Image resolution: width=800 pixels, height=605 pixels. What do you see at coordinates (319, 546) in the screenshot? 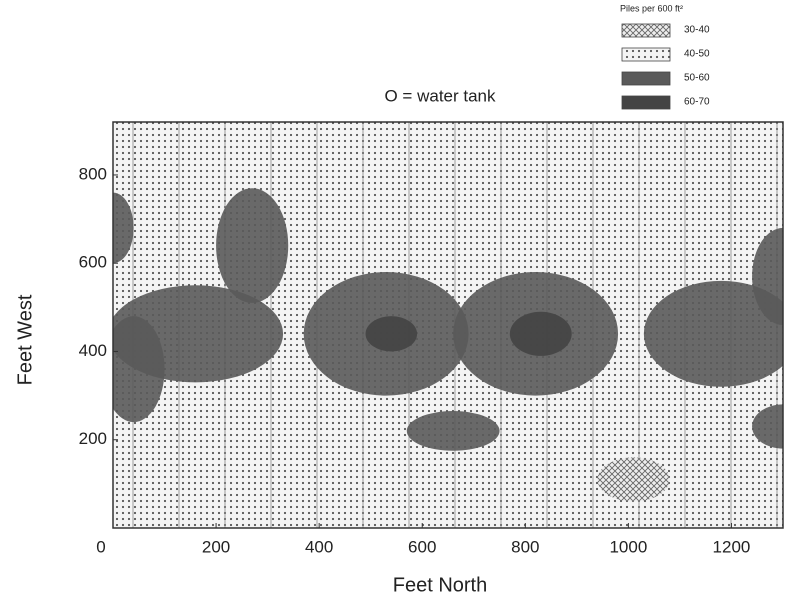
I see `x-tick-label: 400` at bounding box center [319, 546].